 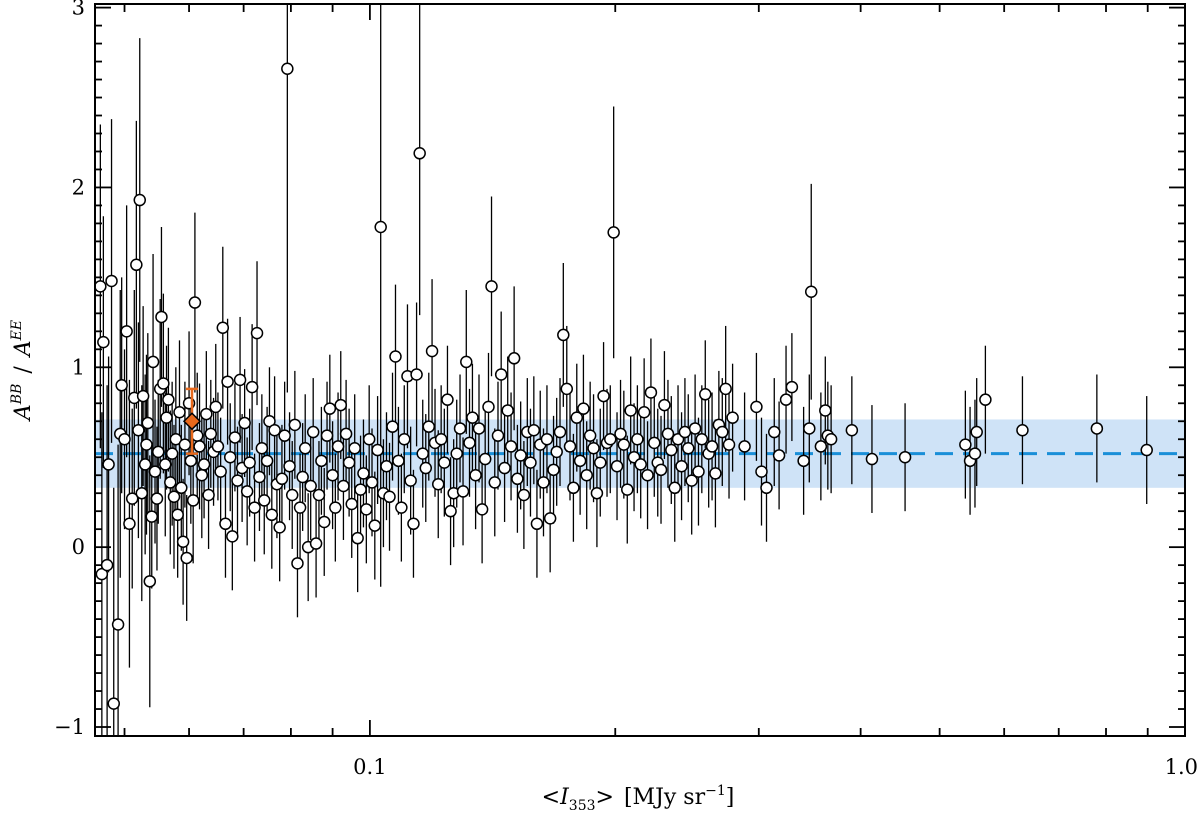 What do you see at coordinates (17, 395) in the screenshot?
I see `y-axis-title-sup1: BB` at bounding box center [17, 395].